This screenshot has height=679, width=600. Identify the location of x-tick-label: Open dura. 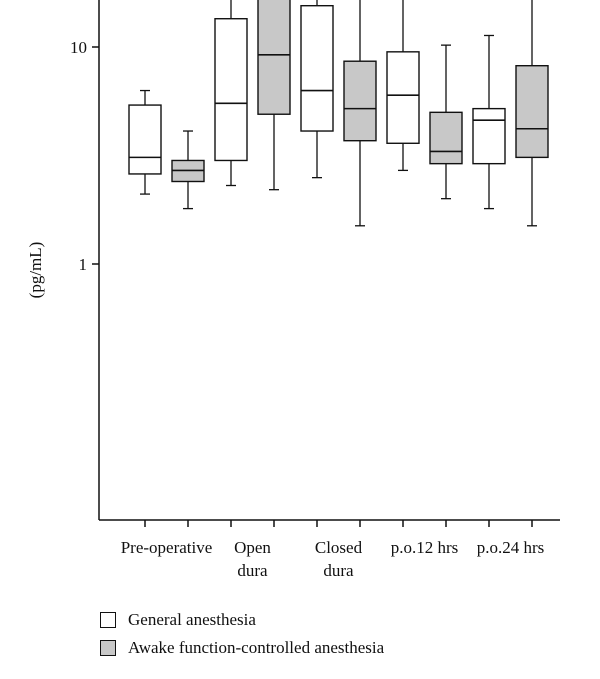
(252, 559).